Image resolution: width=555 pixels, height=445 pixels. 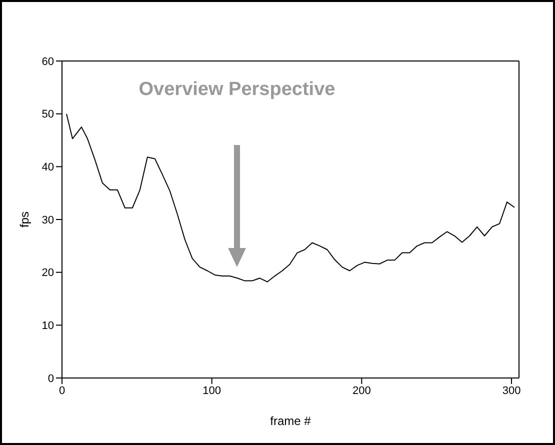 What do you see at coordinates (48, 168) in the screenshot?
I see `y-tick-label: 40` at bounding box center [48, 168].